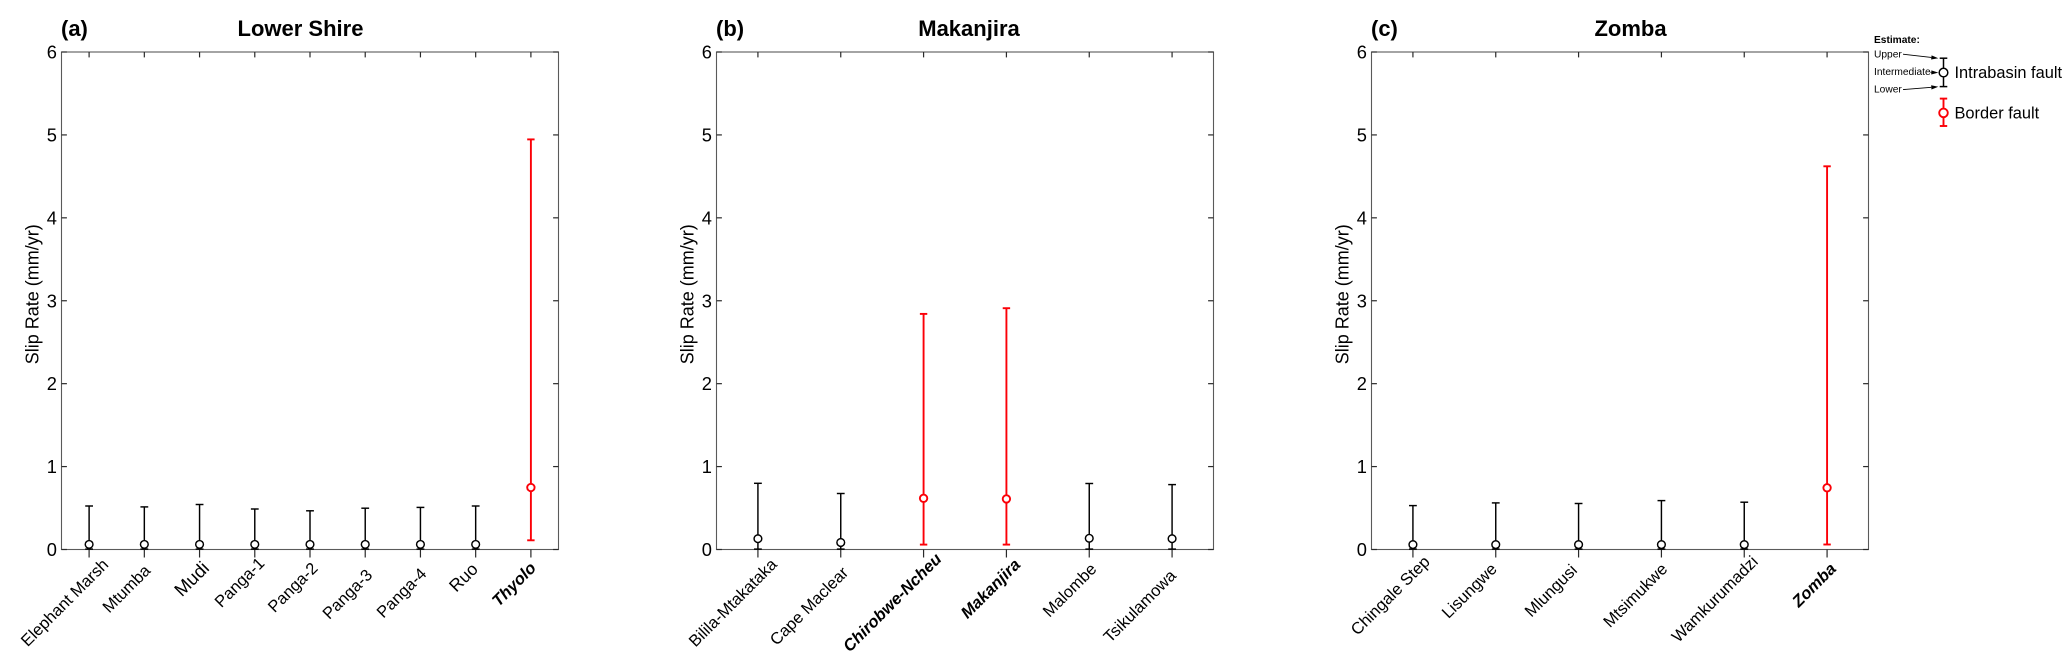 This screenshot has height=666, width=2067. What do you see at coordinates (730, 28) in the screenshot?
I see `svg-text: (b)` at bounding box center [730, 28].